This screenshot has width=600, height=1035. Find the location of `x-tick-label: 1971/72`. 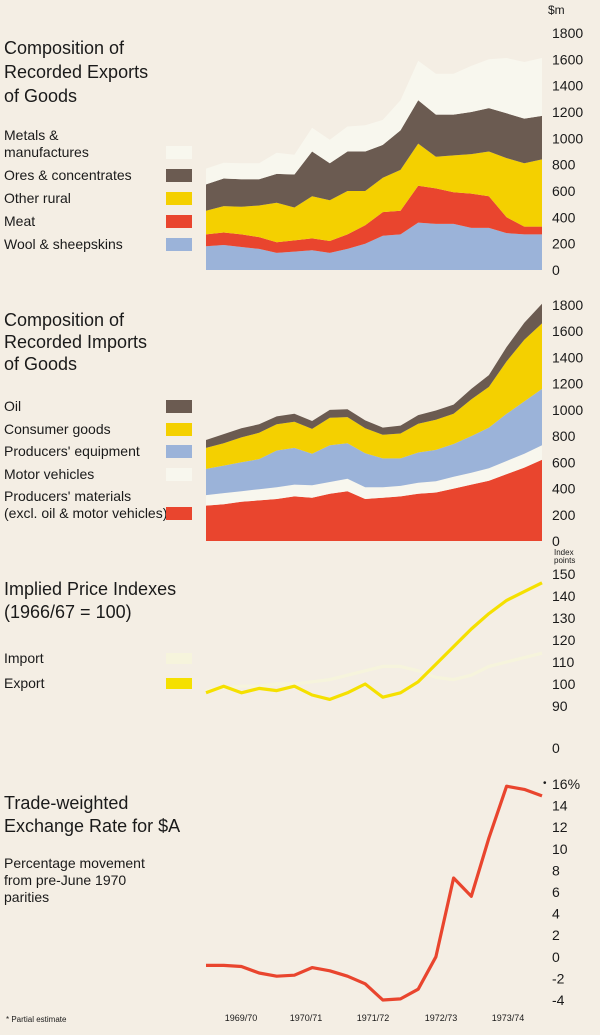

x-tick-label: 1971/72 is located at coordinates (373, 1018).